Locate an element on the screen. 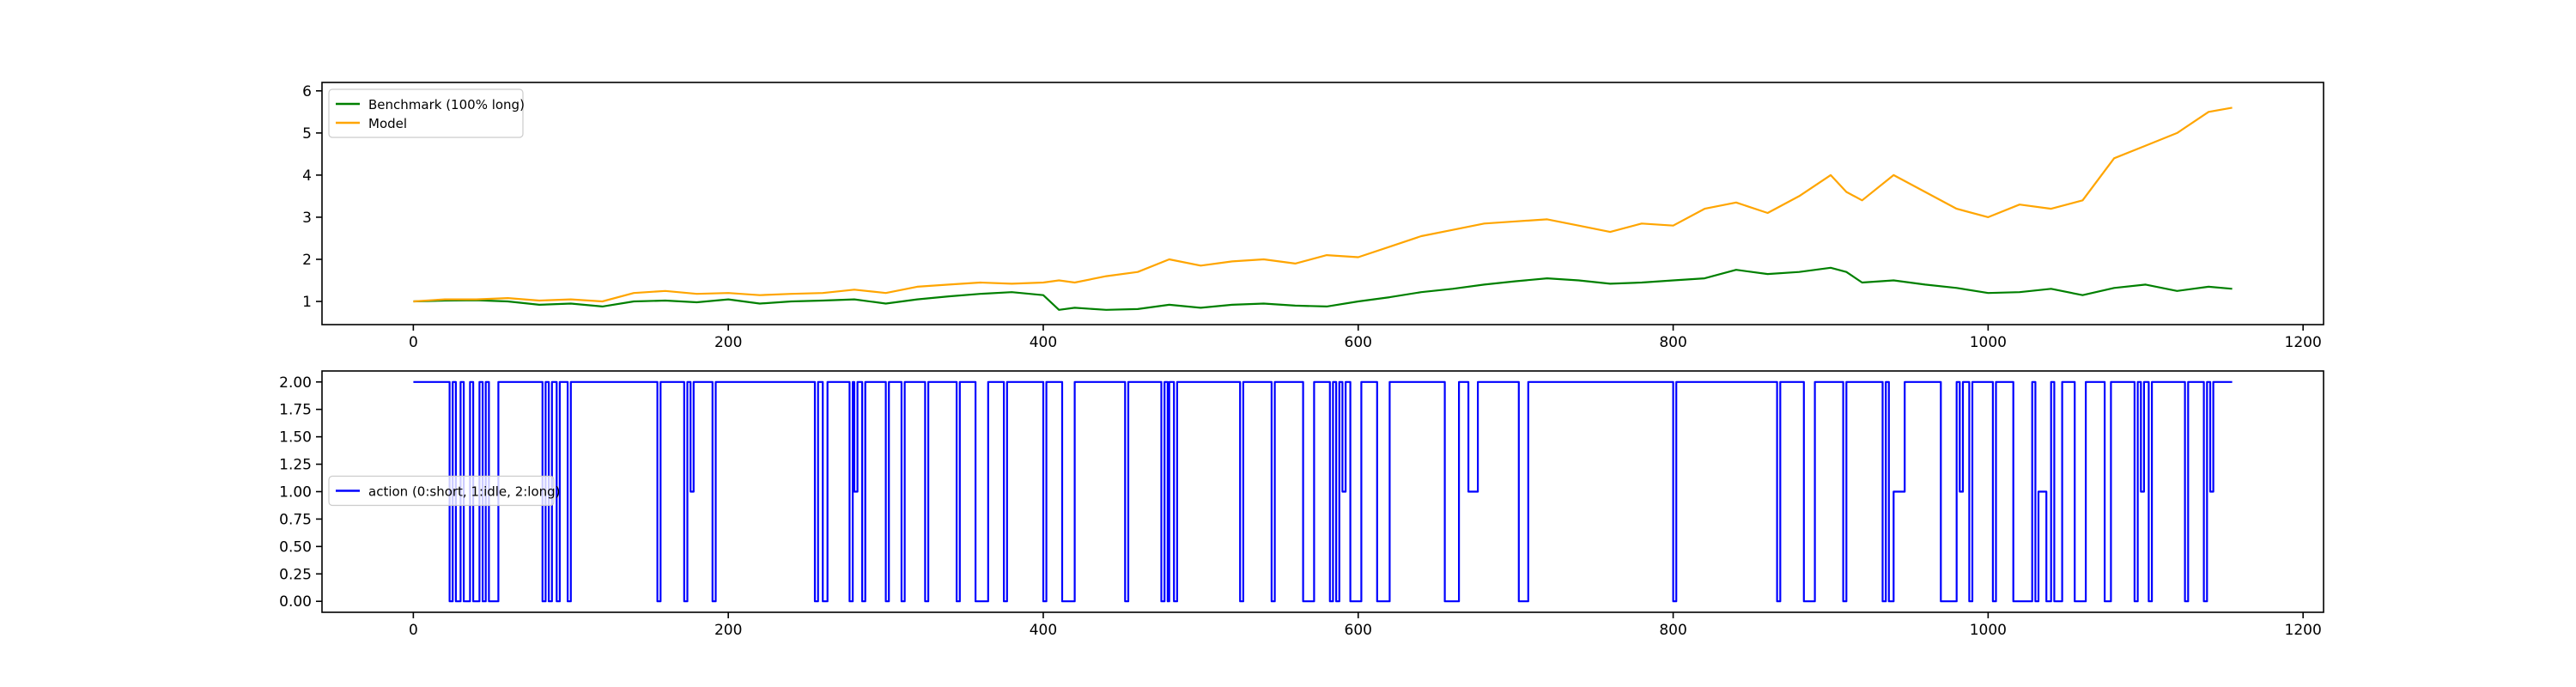 The image size is (2576, 687). y-tick-label: 4 is located at coordinates (307, 176).